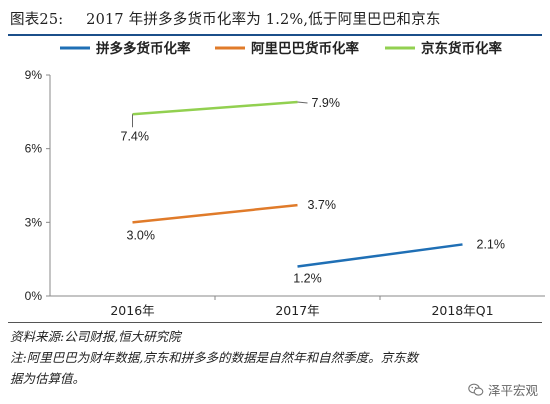  I want to click on title-divider, so click(275, 35).